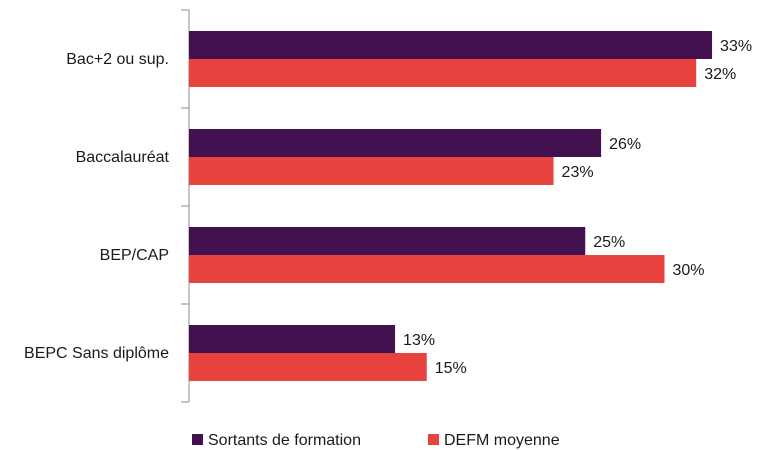  I want to click on legend-swatch-sortants, so click(197, 439).